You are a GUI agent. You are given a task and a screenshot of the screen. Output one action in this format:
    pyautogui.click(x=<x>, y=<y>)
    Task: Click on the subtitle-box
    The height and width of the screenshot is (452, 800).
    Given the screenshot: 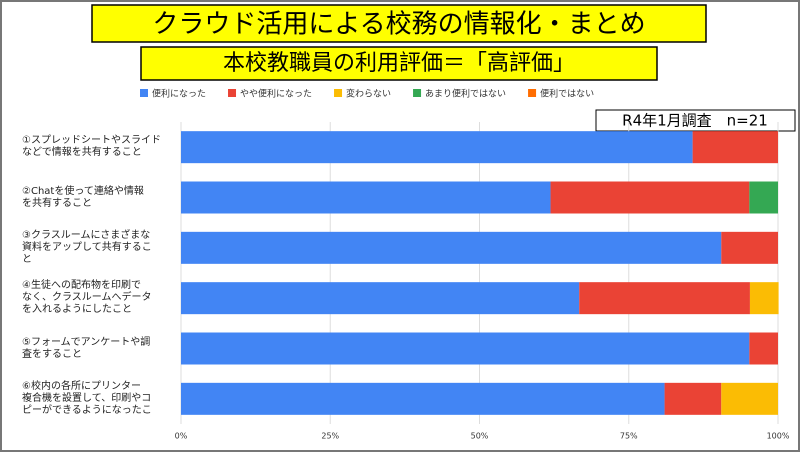 What is the action you would take?
    pyautogui.click(x=399, y=63)
    